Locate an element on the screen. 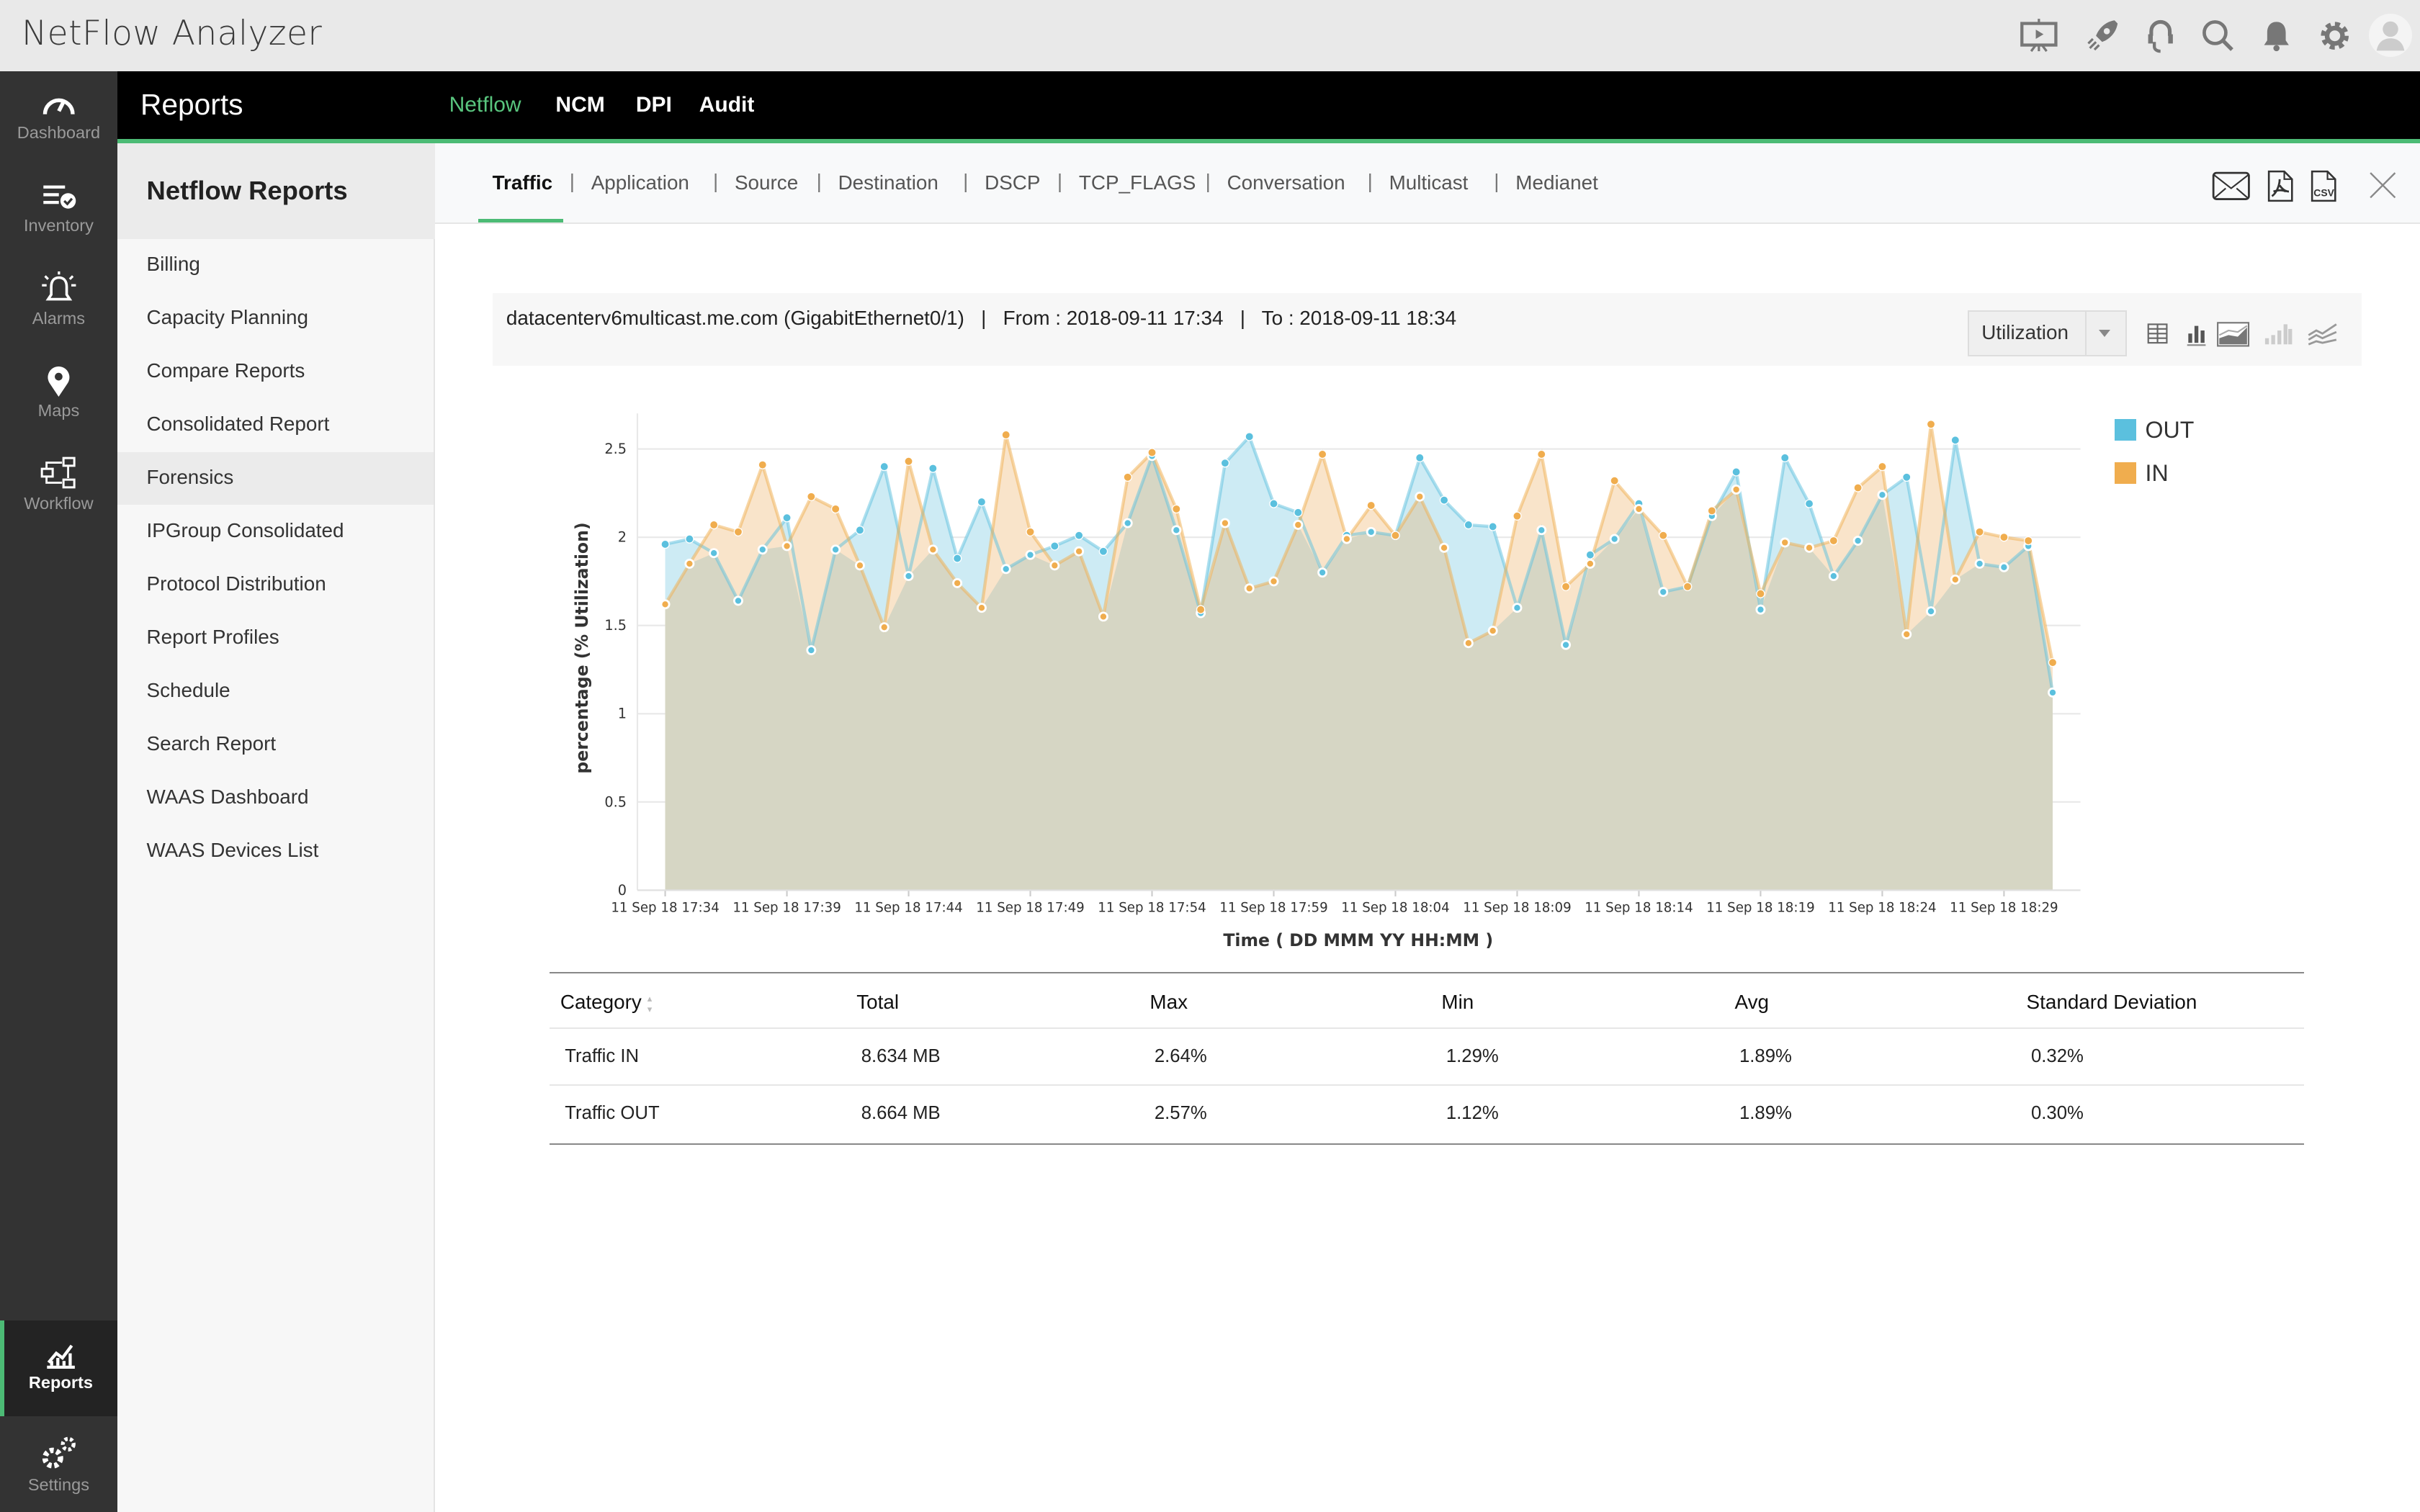  presentation-icon is located at coordinates (2039, 35).